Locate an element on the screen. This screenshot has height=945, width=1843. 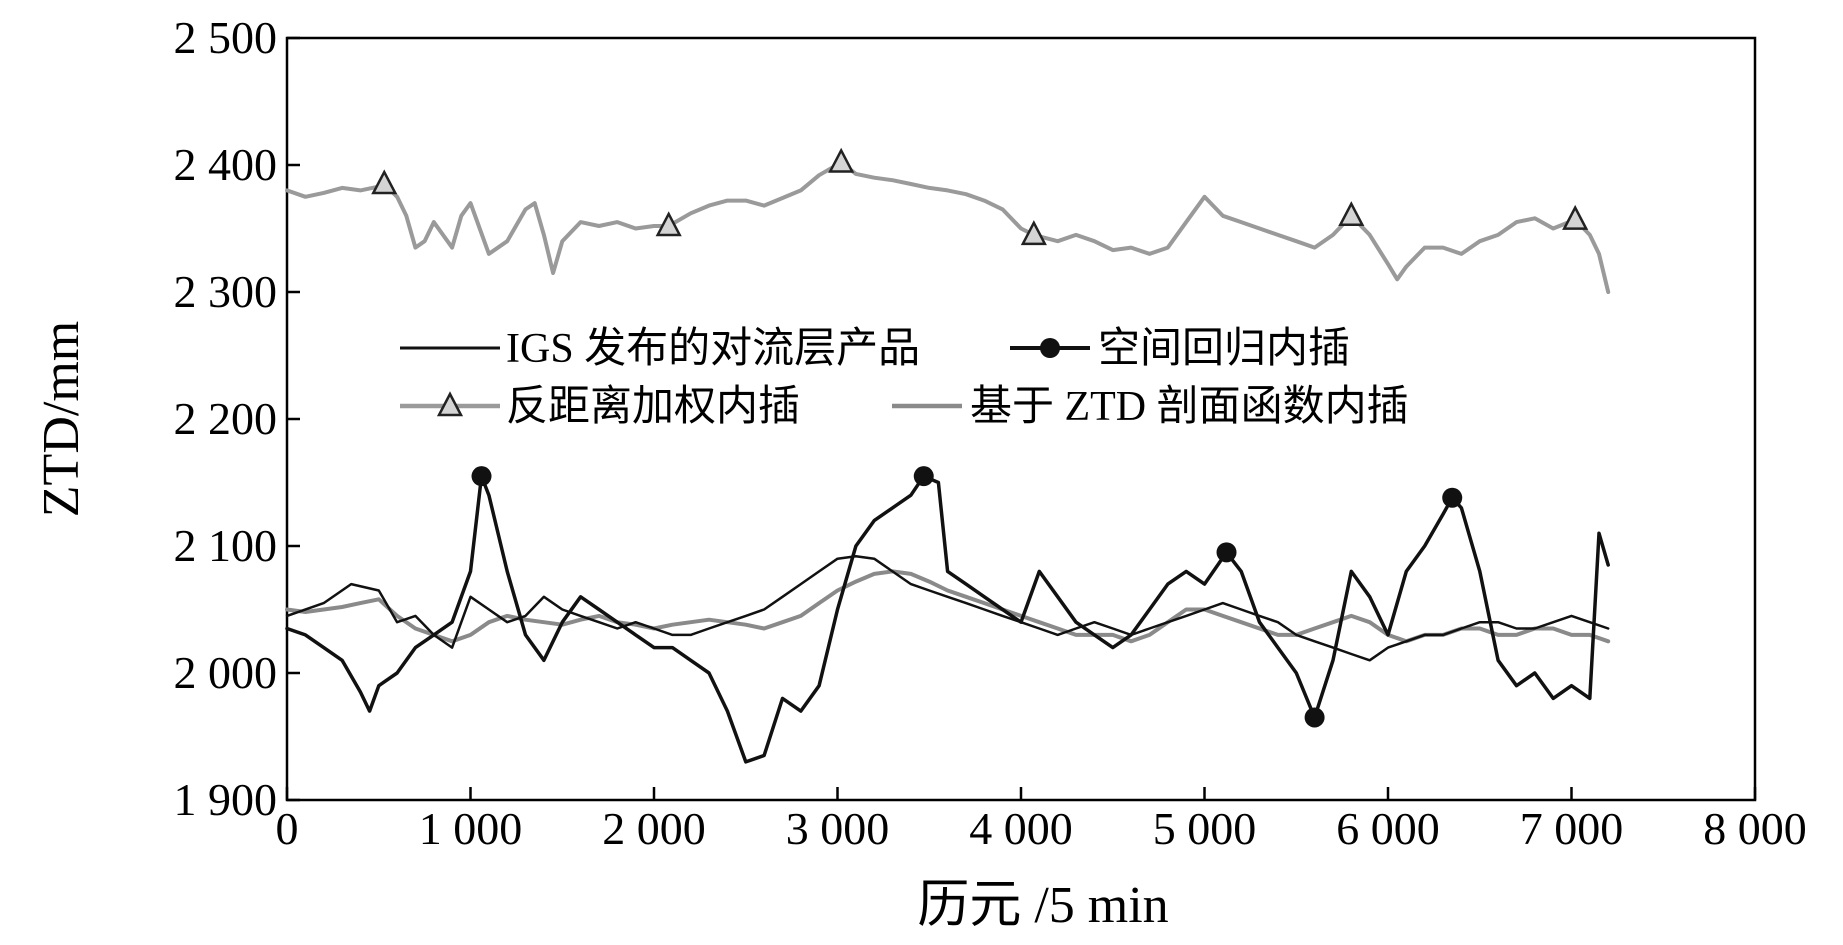
x-tick-label: 6 000 is located at coordinates (1388, 828).